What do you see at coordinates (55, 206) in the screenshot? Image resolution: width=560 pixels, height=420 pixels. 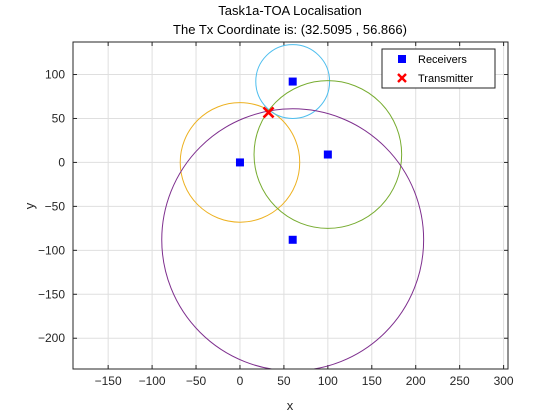 I see `y-tick-label: −50` at bounding box center [55, 206].